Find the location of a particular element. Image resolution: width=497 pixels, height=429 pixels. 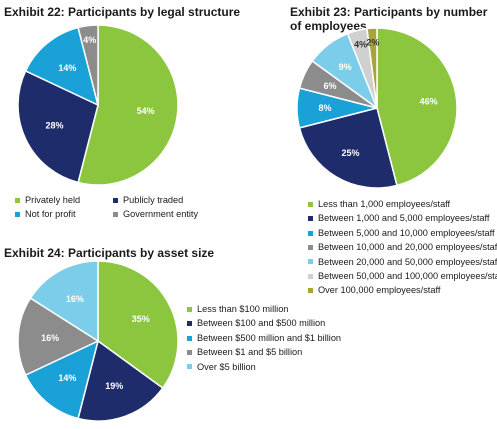

pie-slice-not-for-profit is located at coordinates (62, 66).